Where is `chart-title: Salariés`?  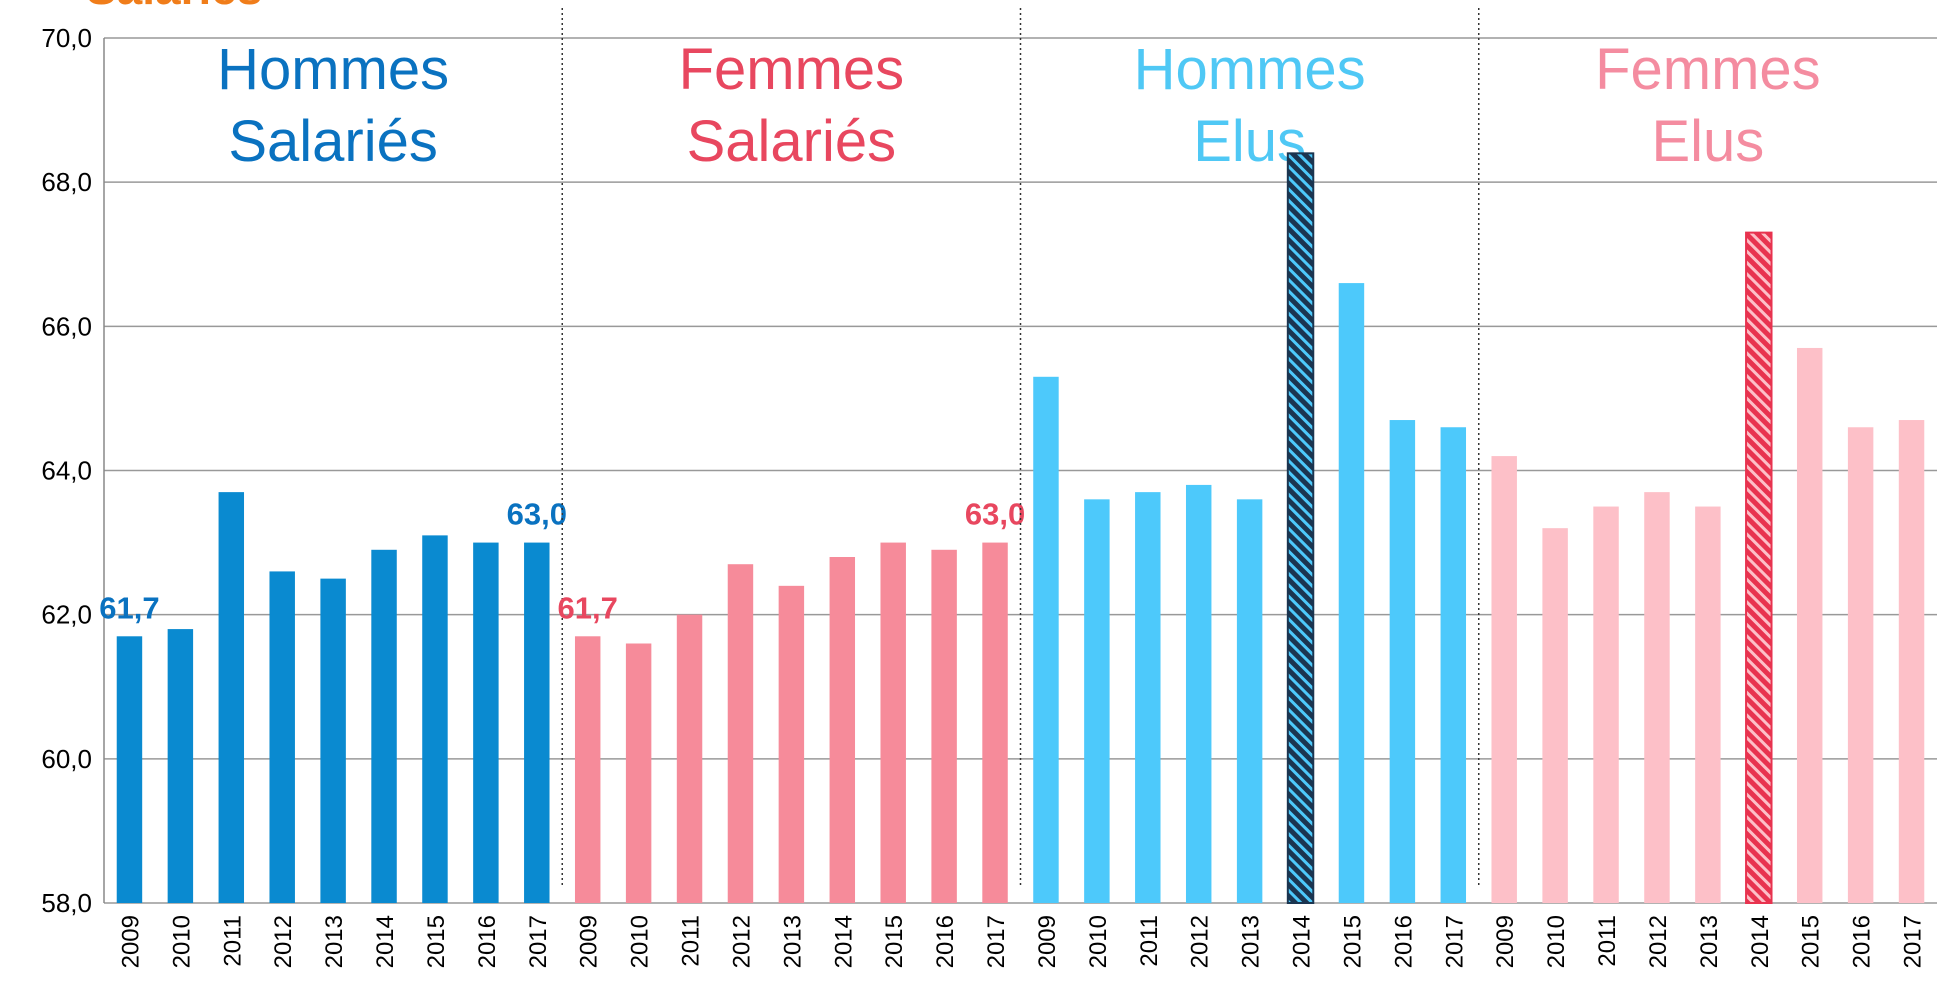 chart-title: Salariés is located at coordinates (174, 7).